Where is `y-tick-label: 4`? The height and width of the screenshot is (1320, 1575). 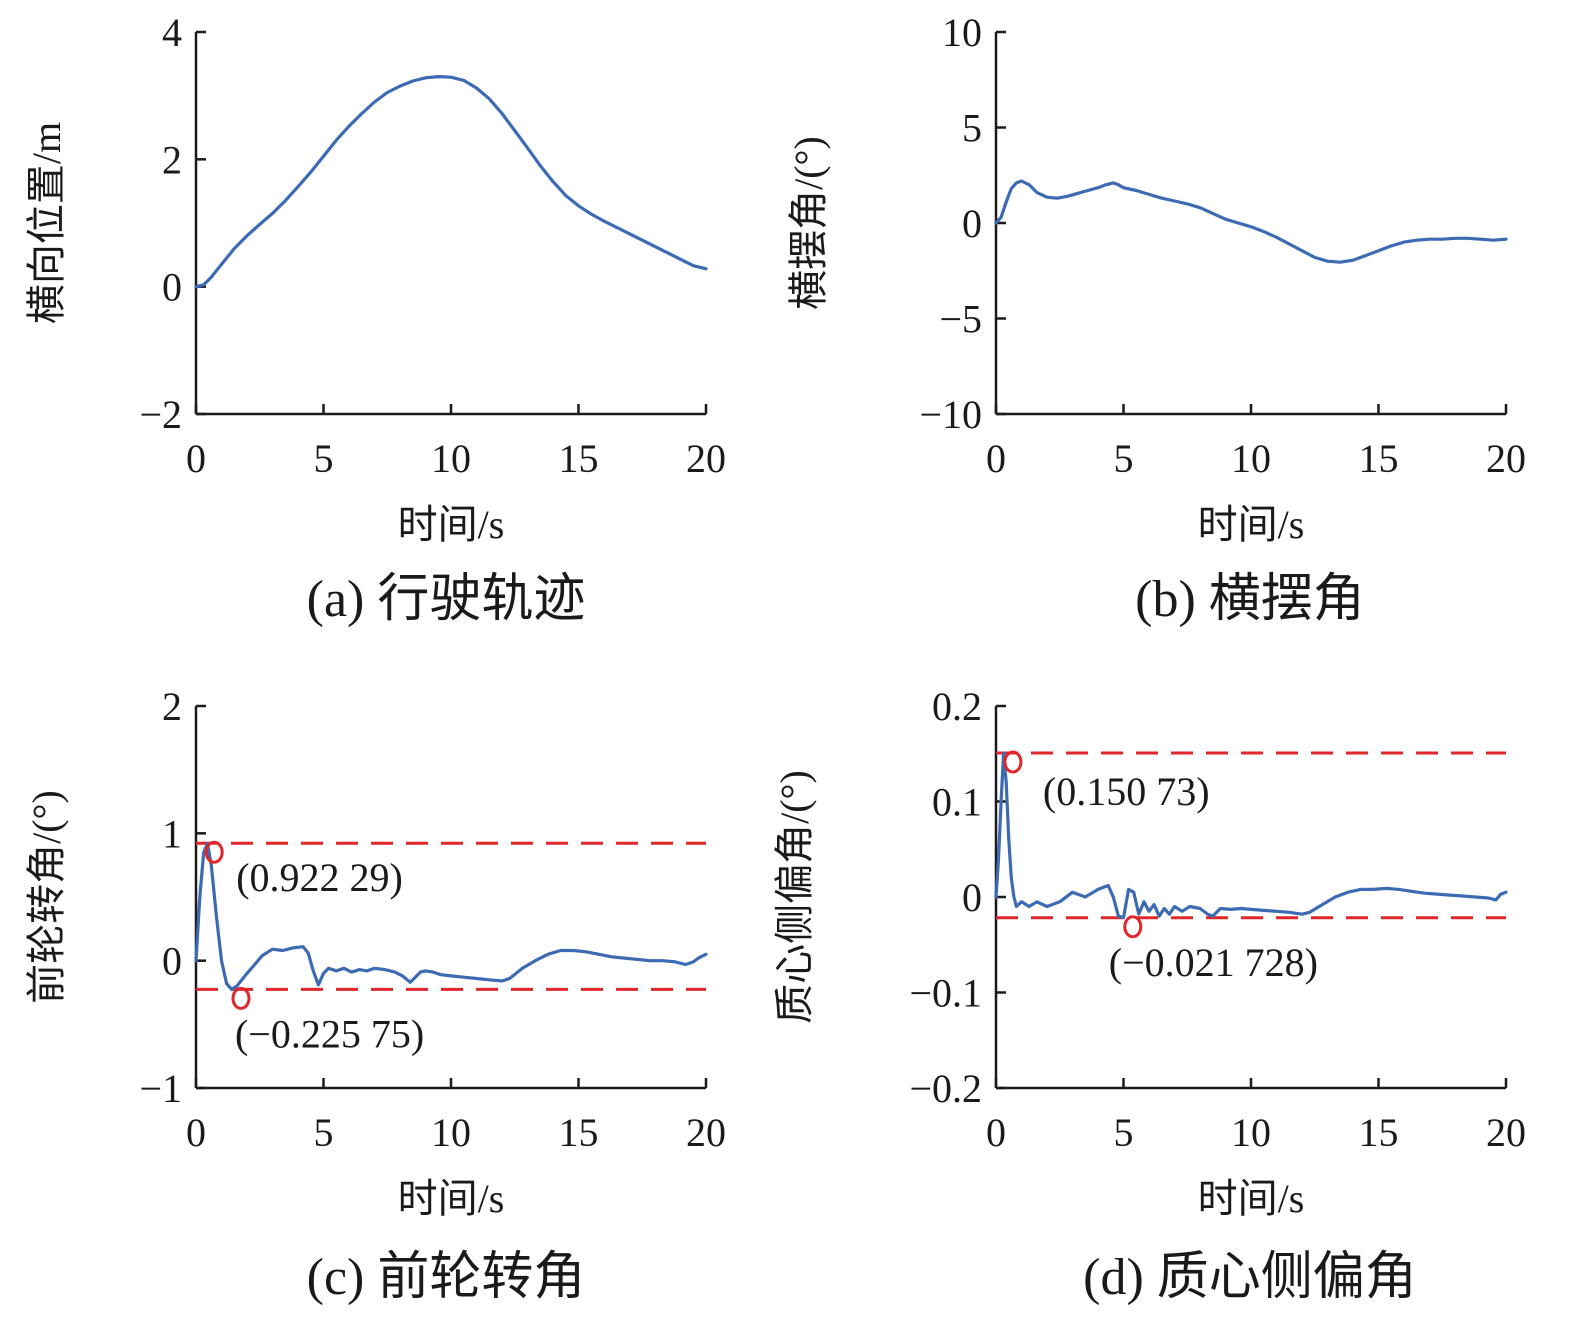 y-tick-label: 4 is located at coordinates (172, 32).